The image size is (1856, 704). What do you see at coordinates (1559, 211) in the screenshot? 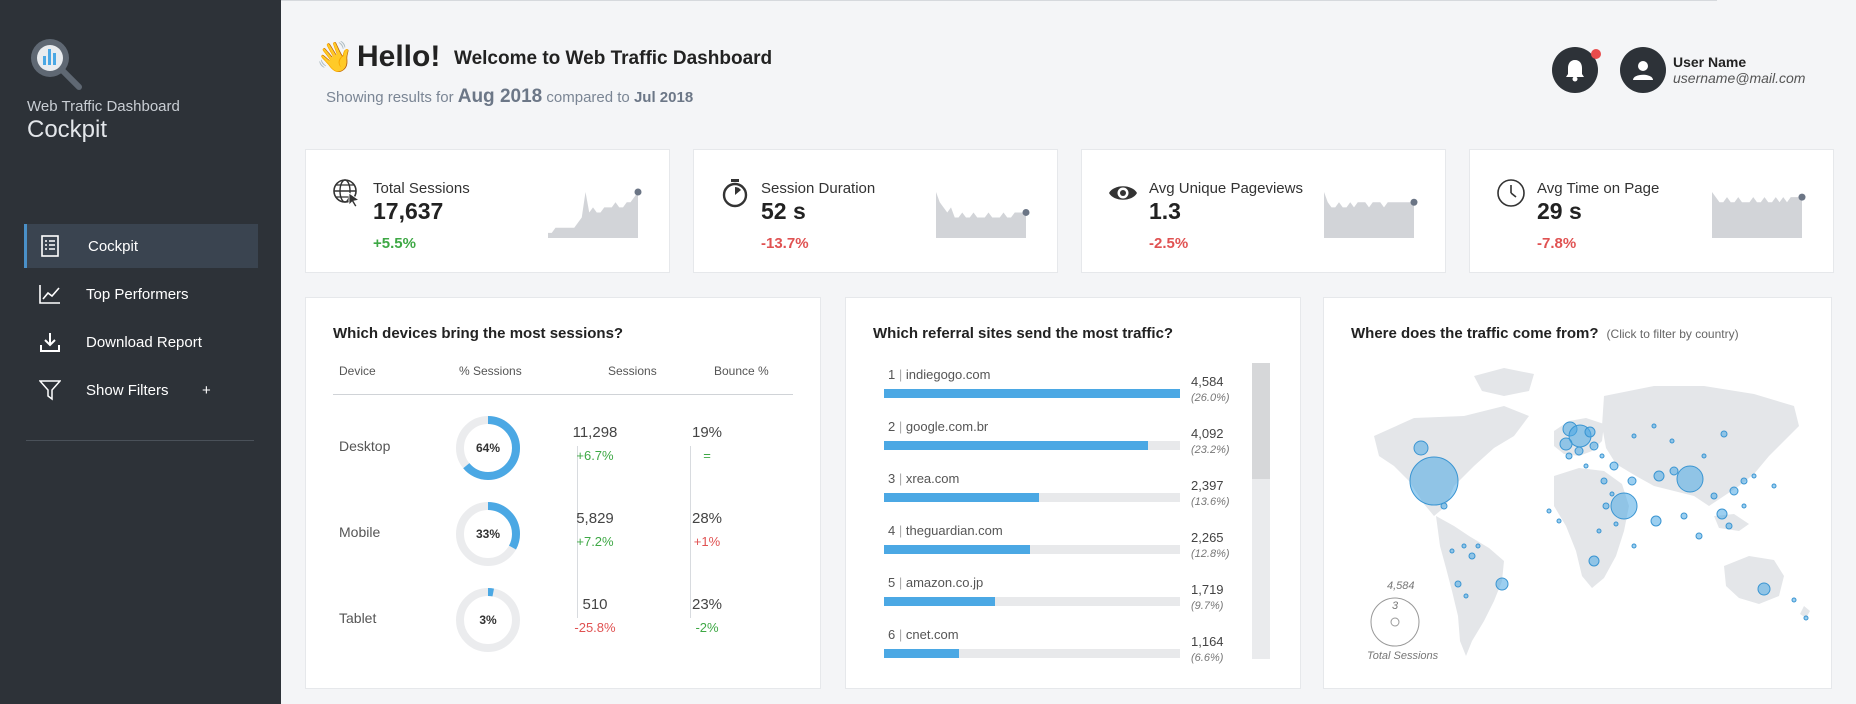
I see `kpi-value: 29 s` at bounding box center [1559, 211].